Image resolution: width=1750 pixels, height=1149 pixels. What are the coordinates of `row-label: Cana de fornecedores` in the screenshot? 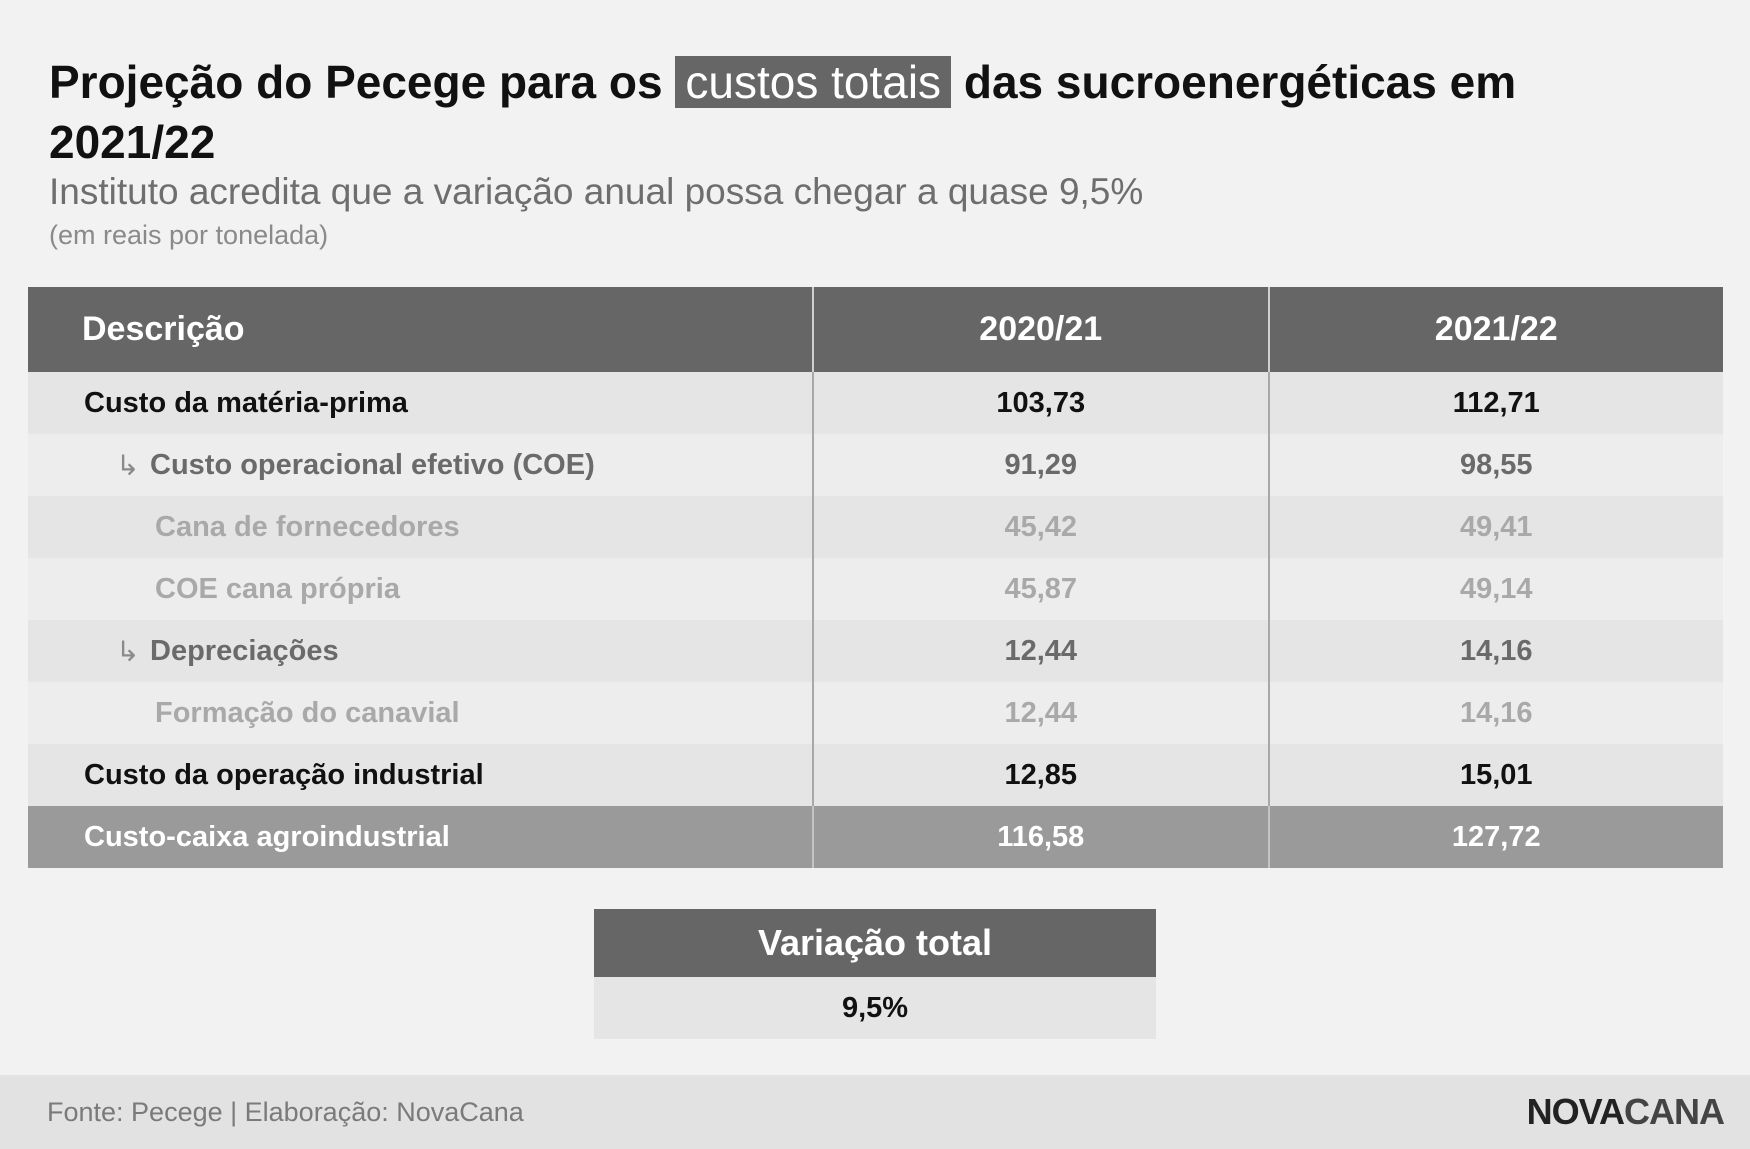 It's located at (307, 526).